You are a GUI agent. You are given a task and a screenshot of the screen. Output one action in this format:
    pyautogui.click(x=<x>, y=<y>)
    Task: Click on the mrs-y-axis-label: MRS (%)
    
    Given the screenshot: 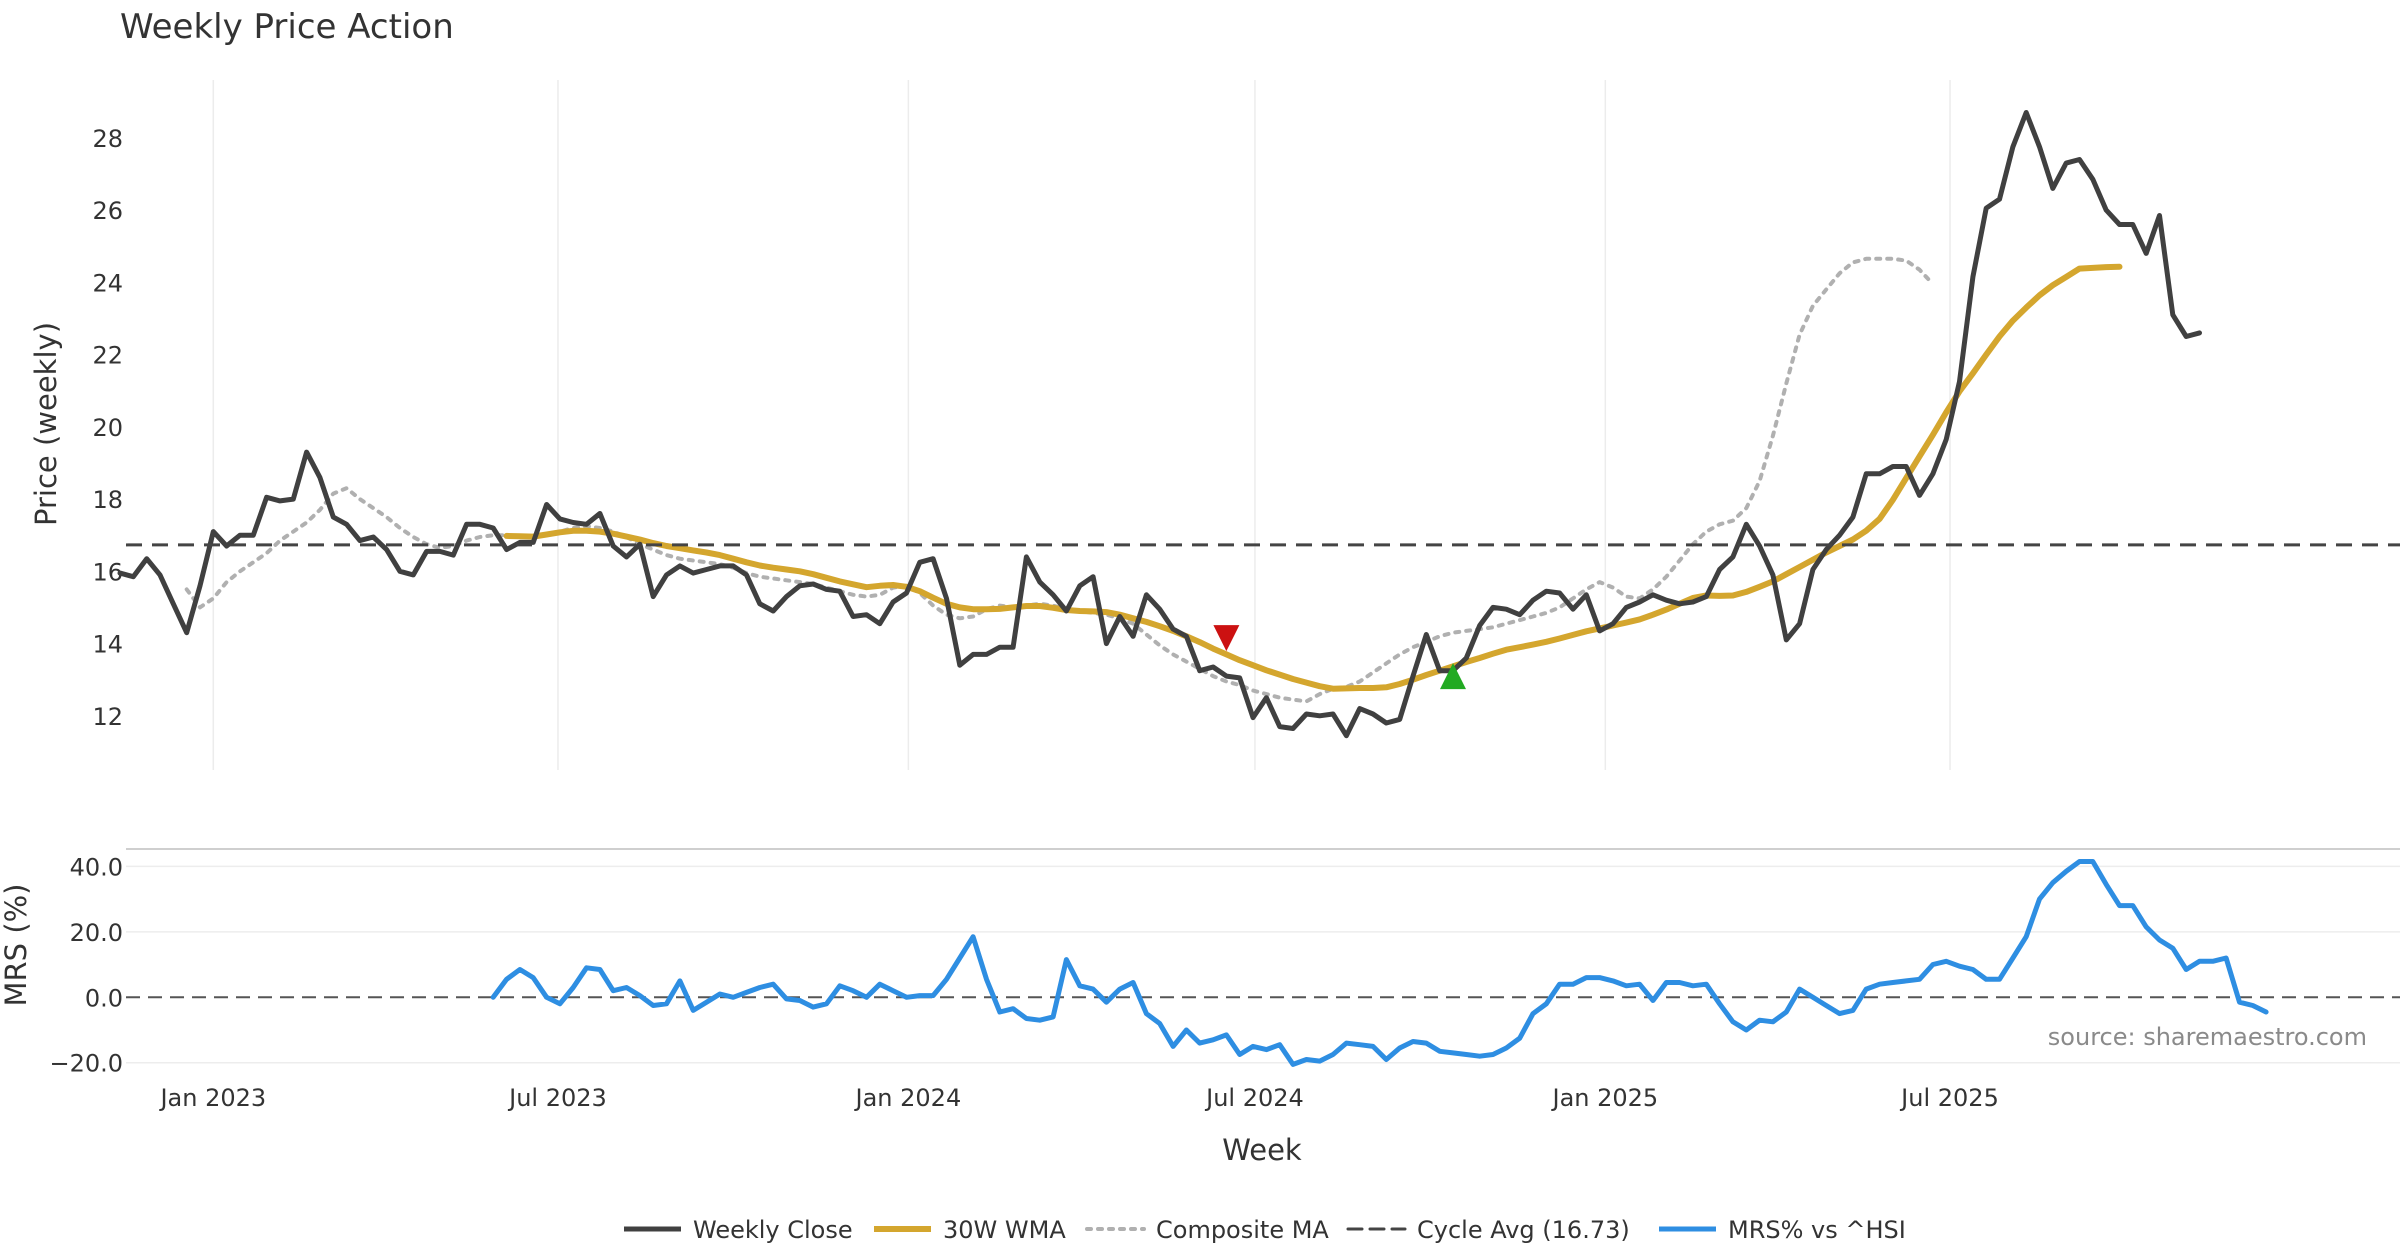 What is the action you would take?
    pyautogui.click(x=16, y=945)
    